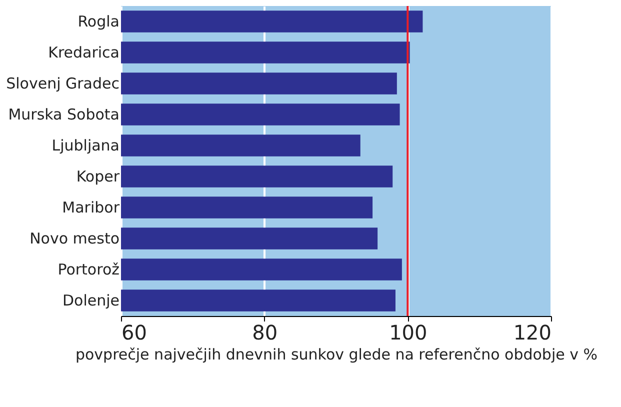 Image resolution: width=621 pixels, height=407 pixels. Describe the element at coordinates (265, 332) in the screenshot. I see `x-tick-label: 80` at that location.